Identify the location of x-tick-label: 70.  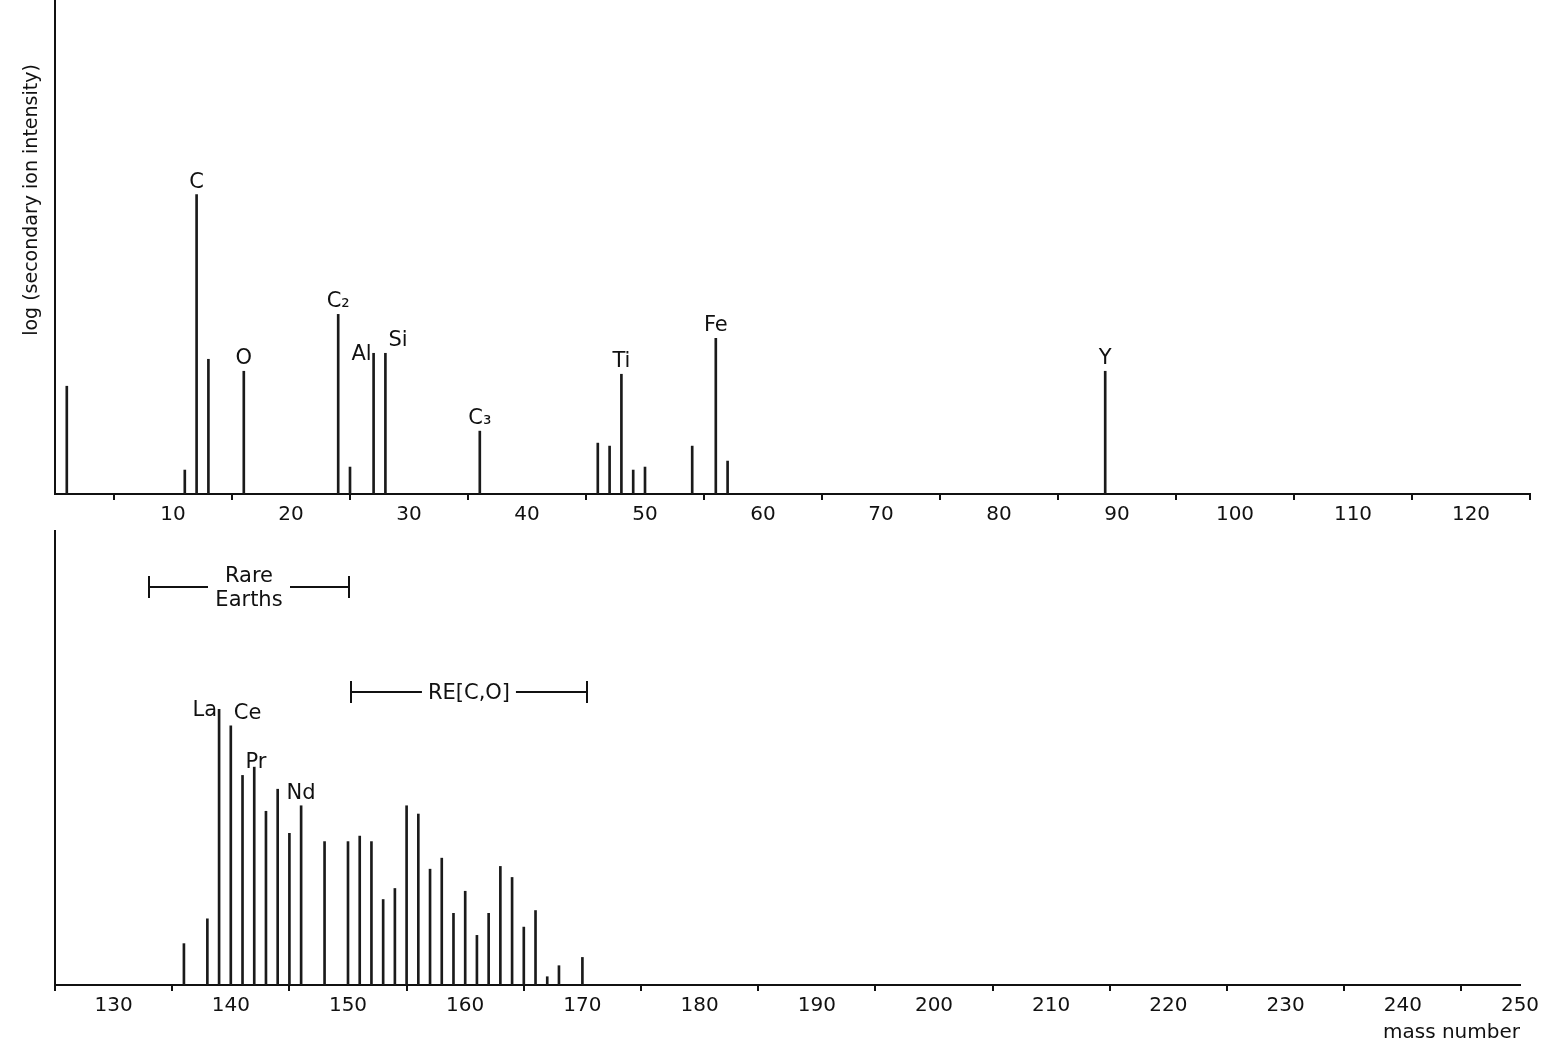
(881, 513).